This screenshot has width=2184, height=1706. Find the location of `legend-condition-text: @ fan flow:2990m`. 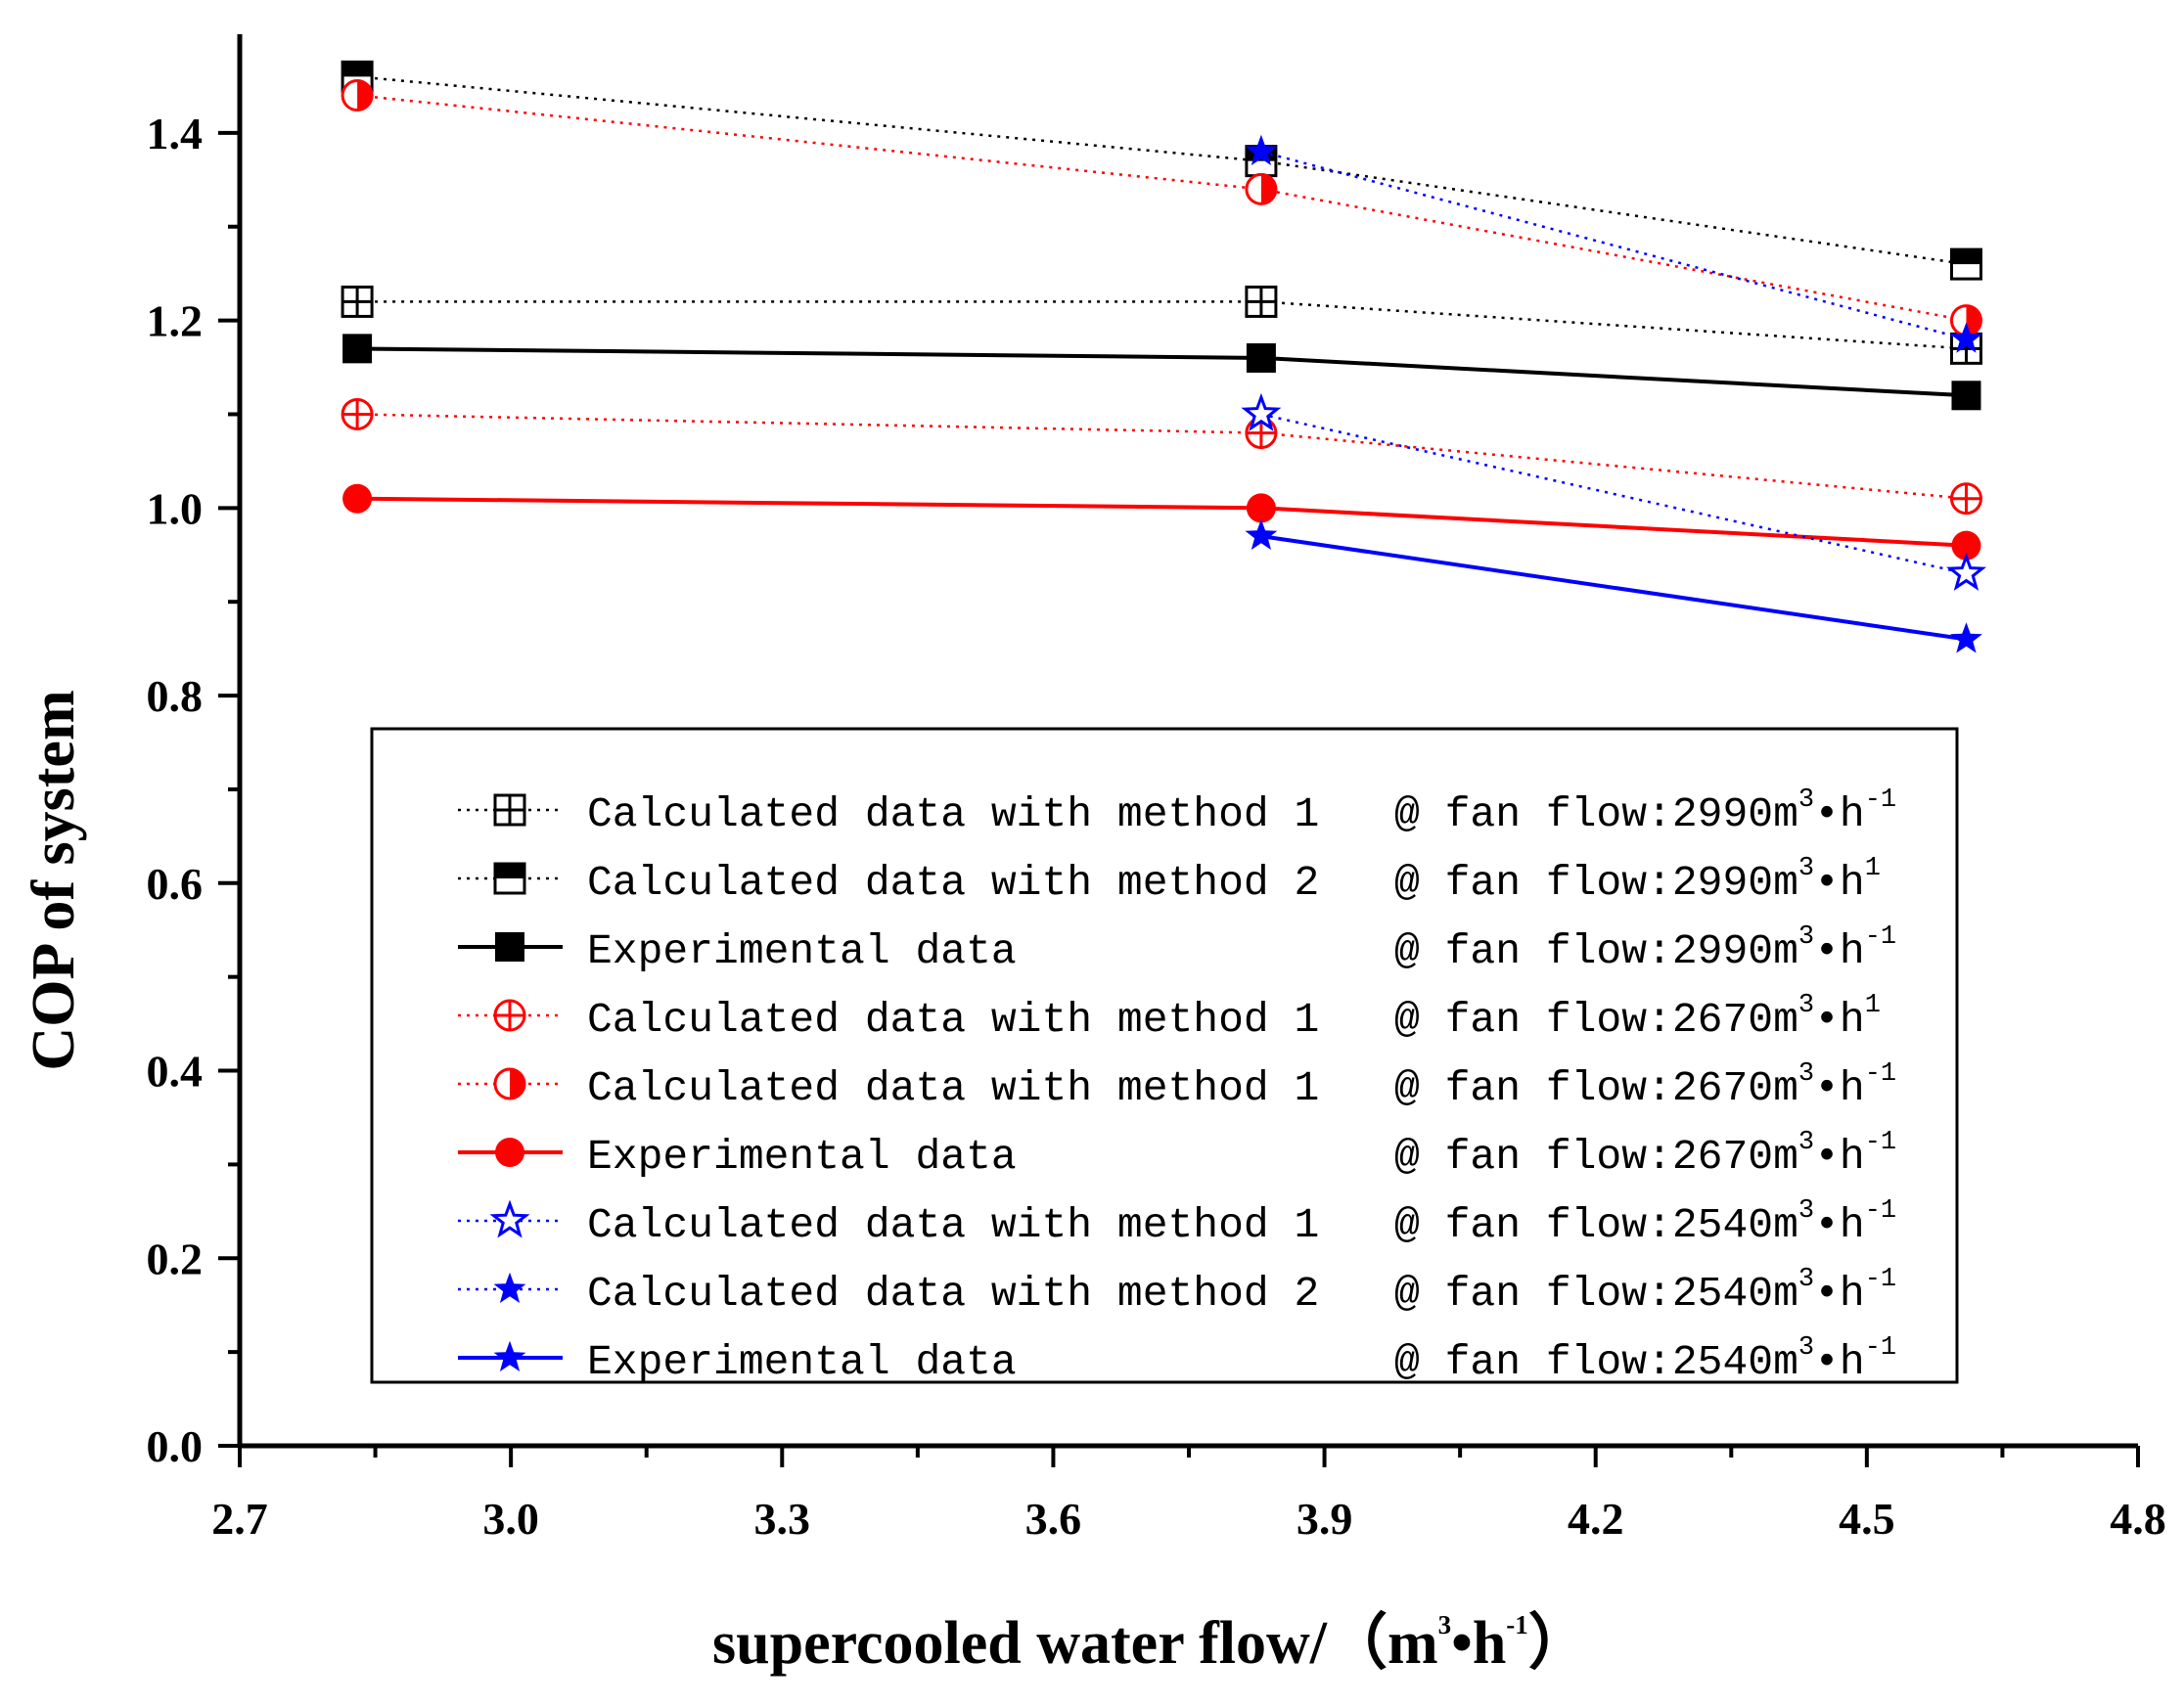

legend-condition-text: @ fan flow:2990m is located at coordinates (1596, 814).